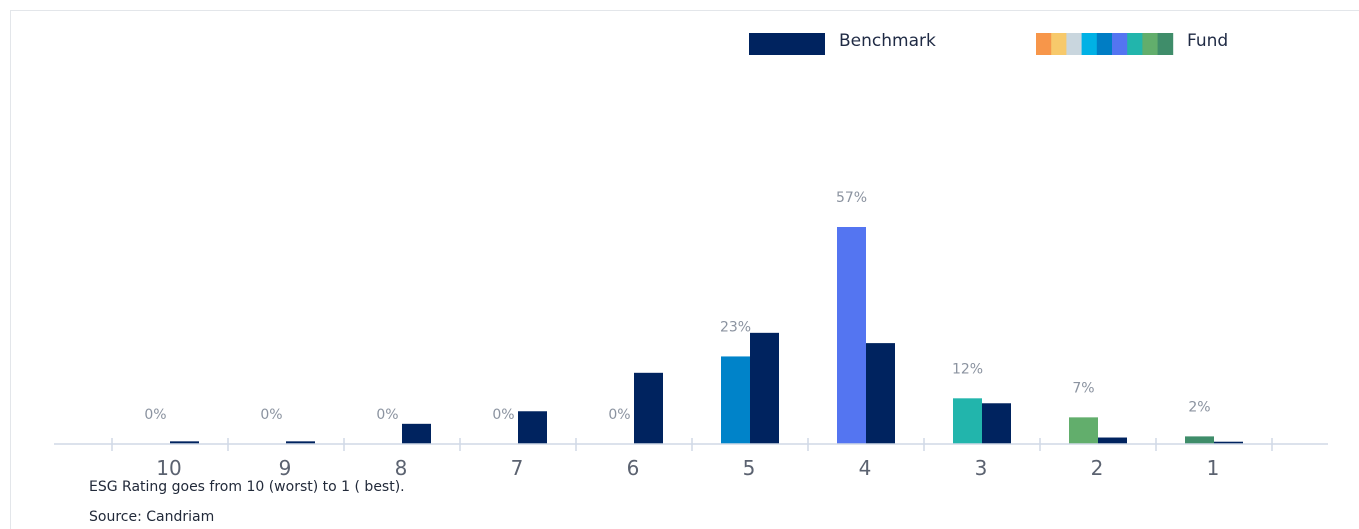  Describe the element at coordinates (851, 198) in the screenshot. I see `fund-value-label: 57%` at that location.